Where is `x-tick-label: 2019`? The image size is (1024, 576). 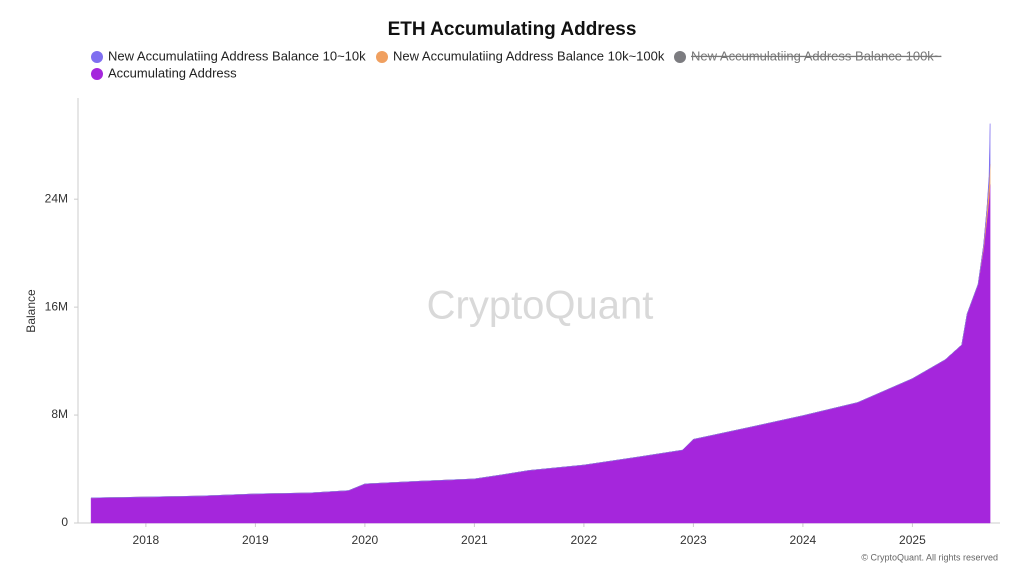 x-tick-label: 2019 is located at coordinates (255, 540).